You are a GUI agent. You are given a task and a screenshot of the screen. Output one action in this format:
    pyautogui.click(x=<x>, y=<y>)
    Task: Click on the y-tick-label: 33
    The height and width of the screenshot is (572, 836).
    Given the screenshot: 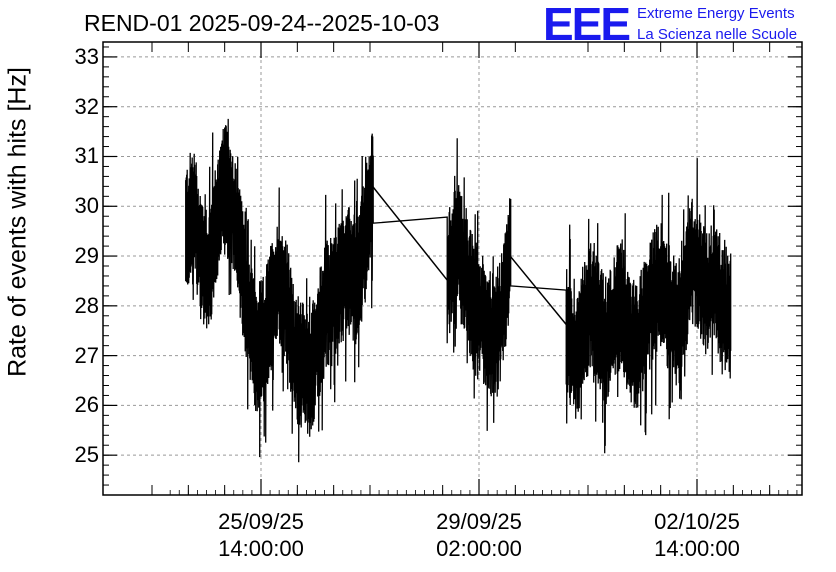 What is the action you would take?
    pyautogui.click(x=86, y=56)
    